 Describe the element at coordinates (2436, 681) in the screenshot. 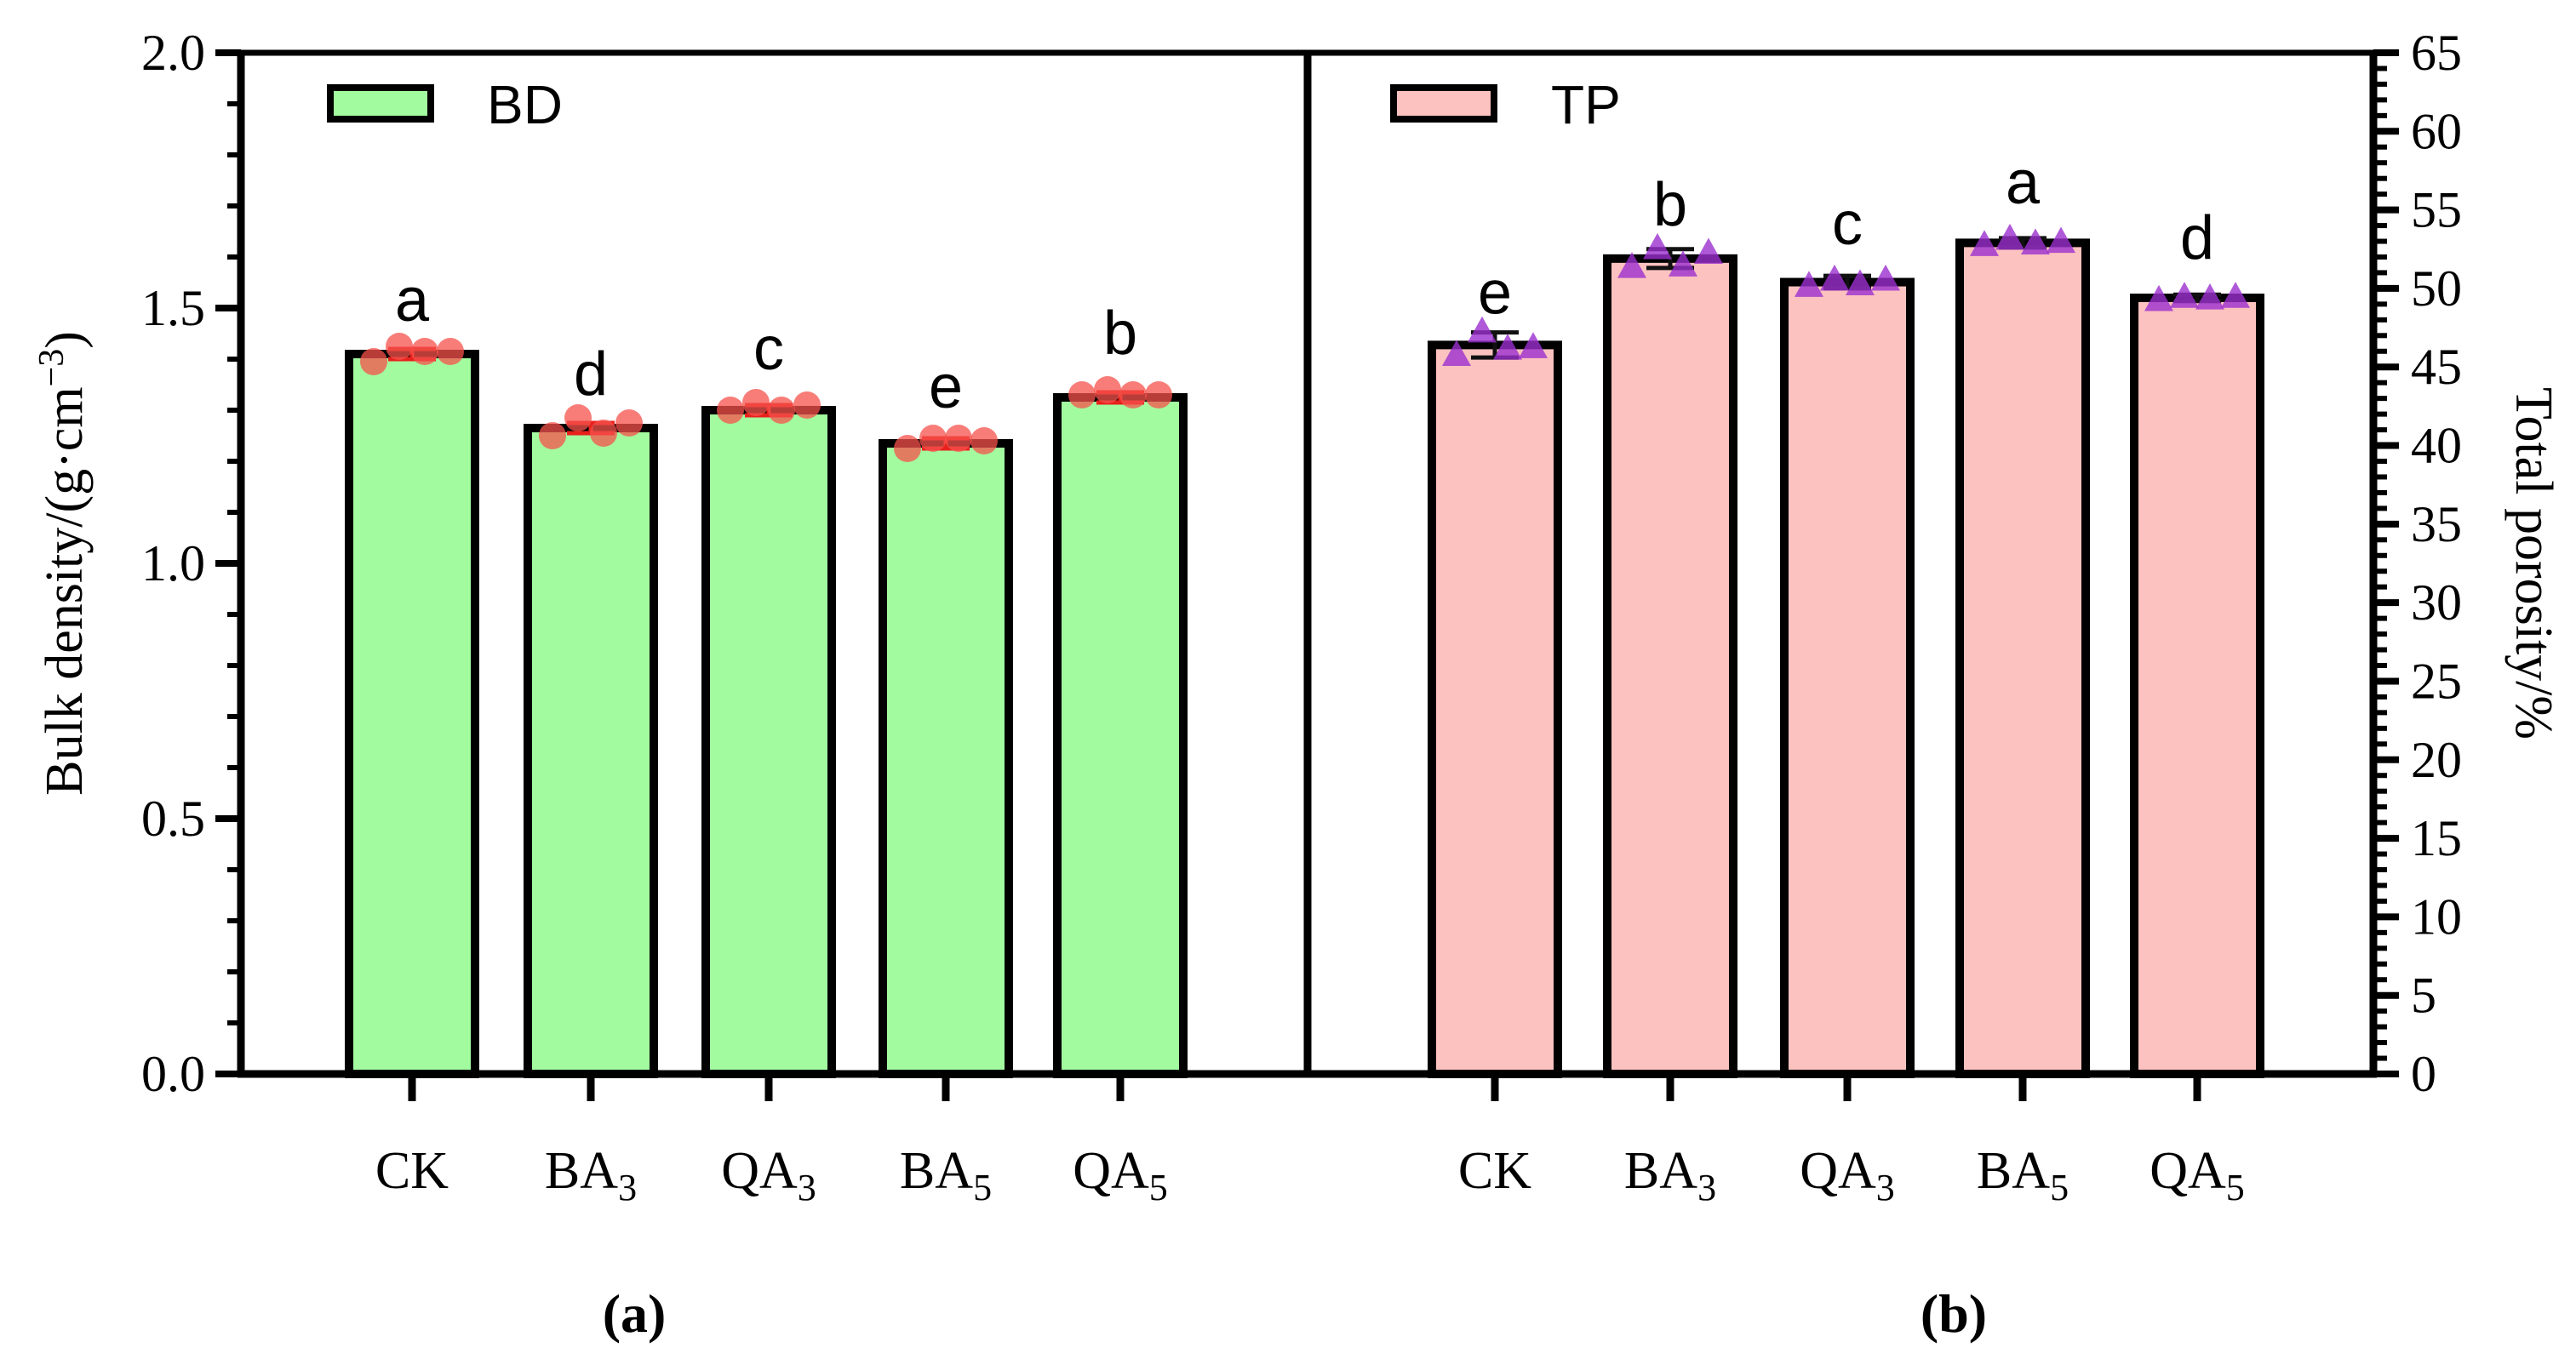

I see `y-tick-label: 25` at that location.